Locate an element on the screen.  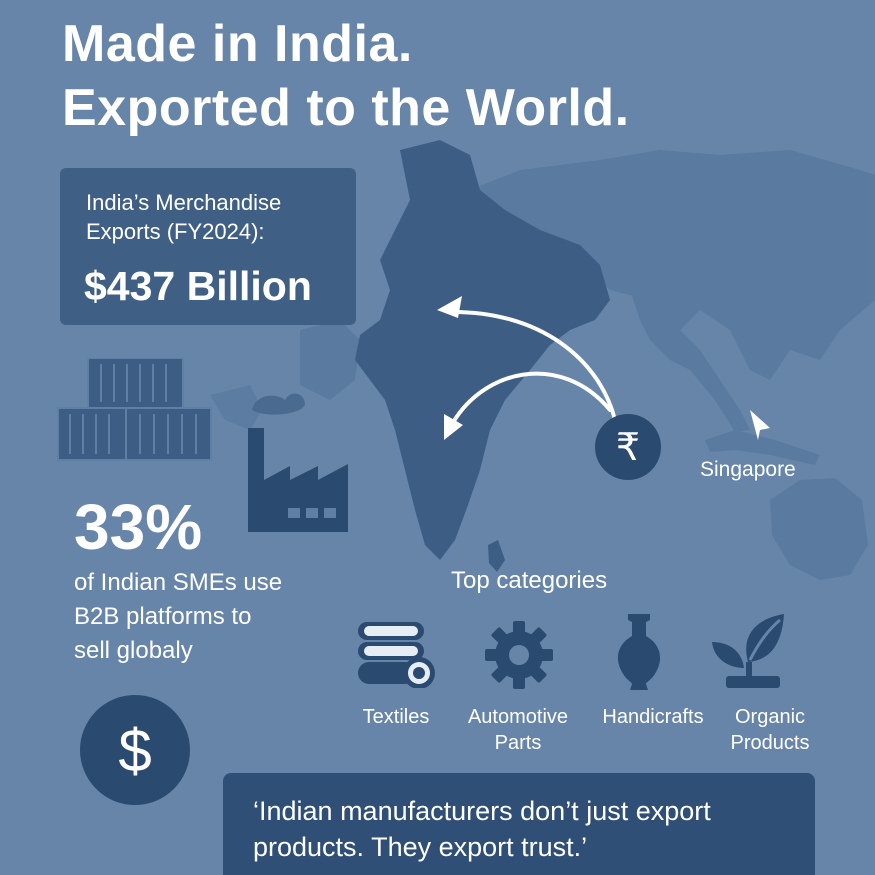
sme-stat-line-3: sell globaly is located at coordinates (133, 650).